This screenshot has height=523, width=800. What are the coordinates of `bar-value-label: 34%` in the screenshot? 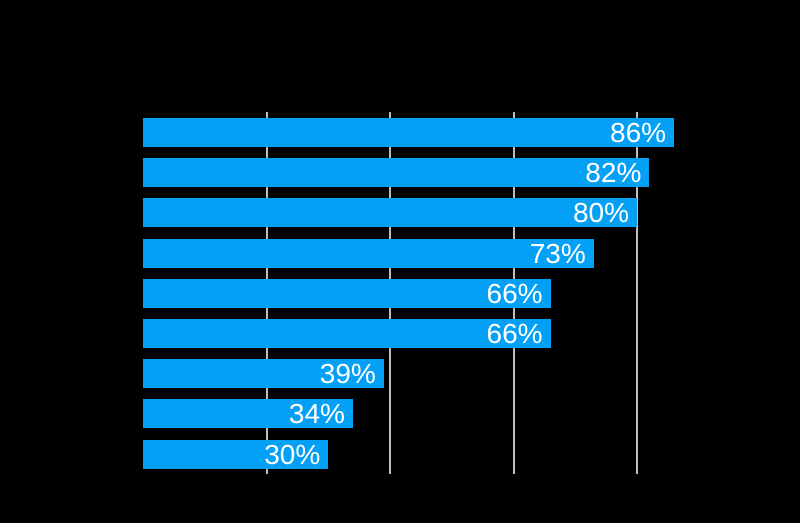 It's located at (316, 414).